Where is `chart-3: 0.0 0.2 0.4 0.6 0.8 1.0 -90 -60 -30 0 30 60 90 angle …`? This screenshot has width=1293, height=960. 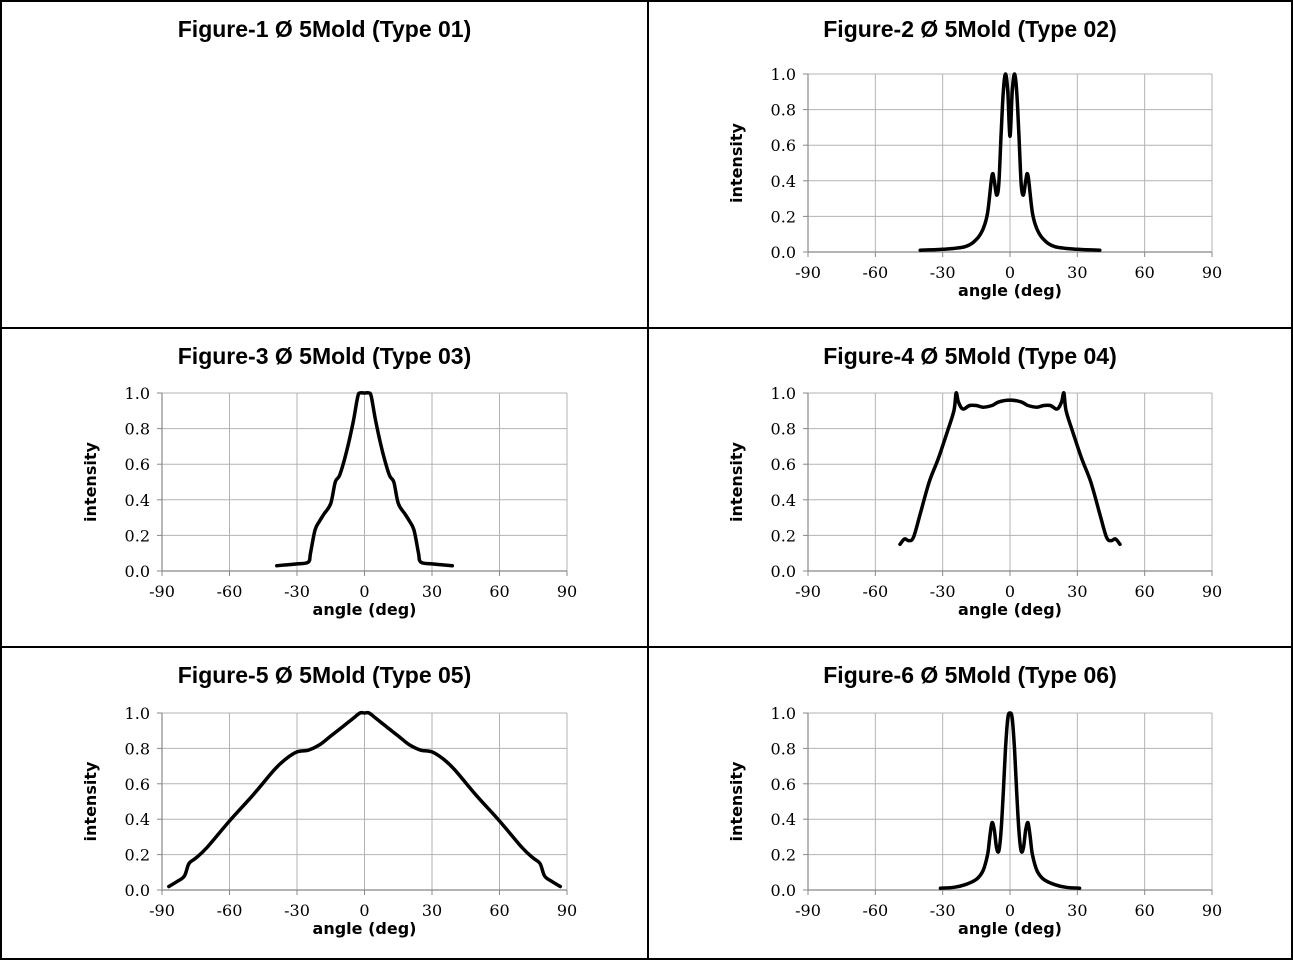
chart-3: 0.0 0.2 0.4 0.6 0.8 1.0 -90 -60 -30 0 30 60 90 angle … is located at coordinates (329, 501).